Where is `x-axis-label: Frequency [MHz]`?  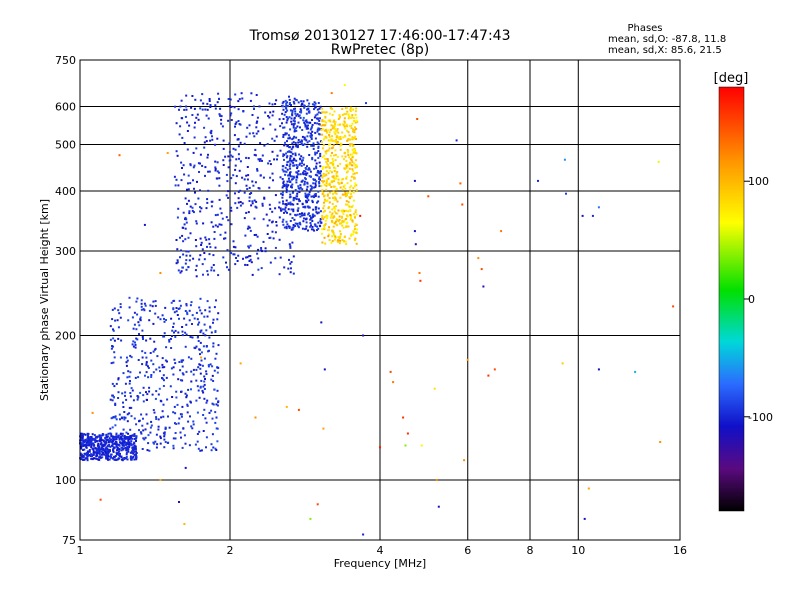
x-axis-label: Frequency [MHz] is located at coordinates (380, 563).